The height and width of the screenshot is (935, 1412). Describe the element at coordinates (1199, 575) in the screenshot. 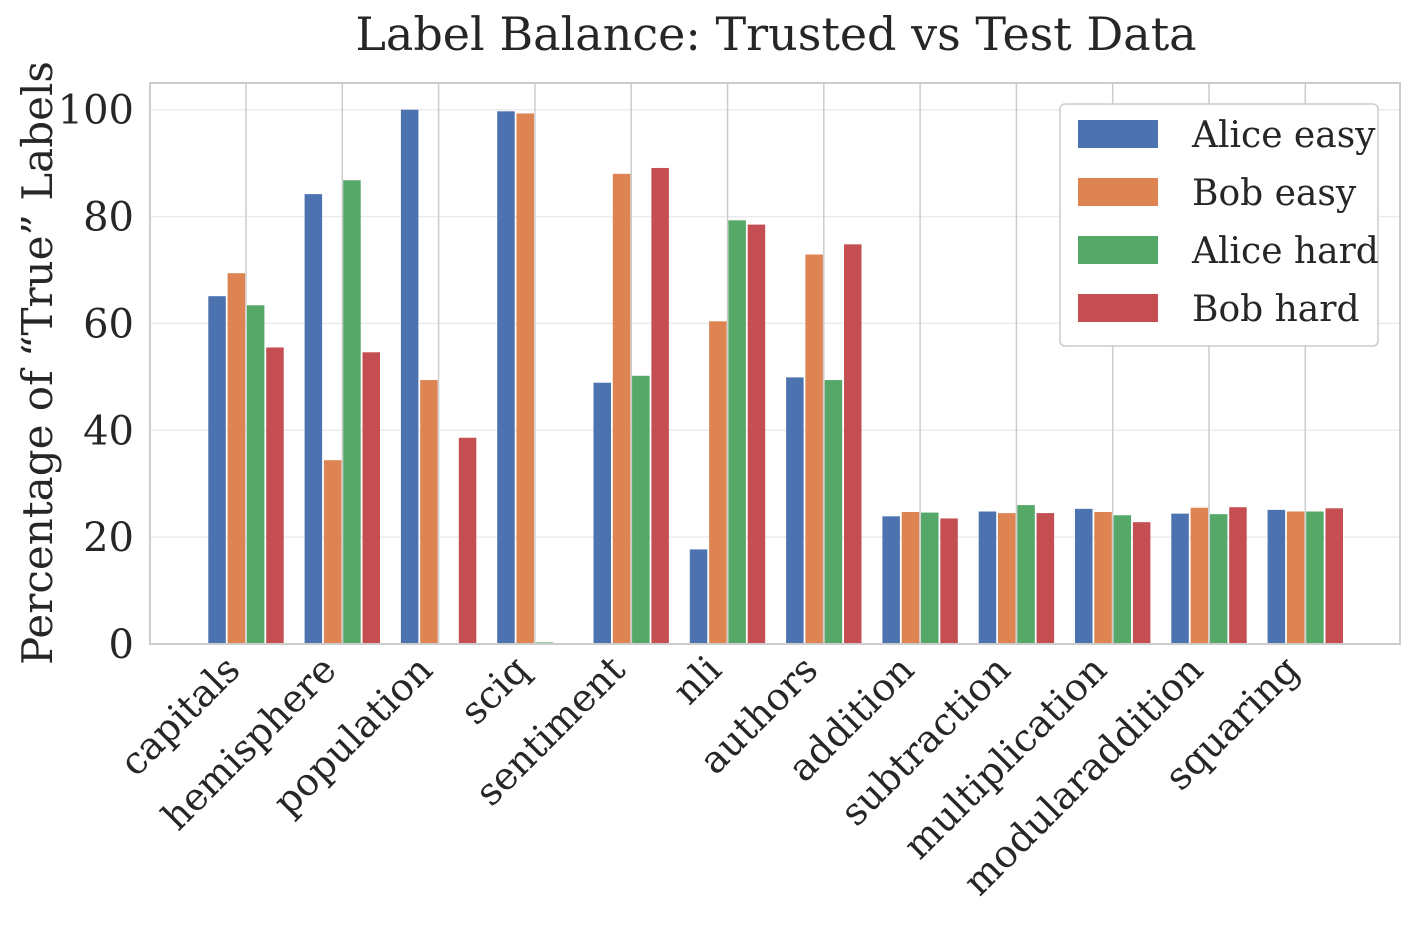

I see `bar-bob-easy-modularaddition` at that location.